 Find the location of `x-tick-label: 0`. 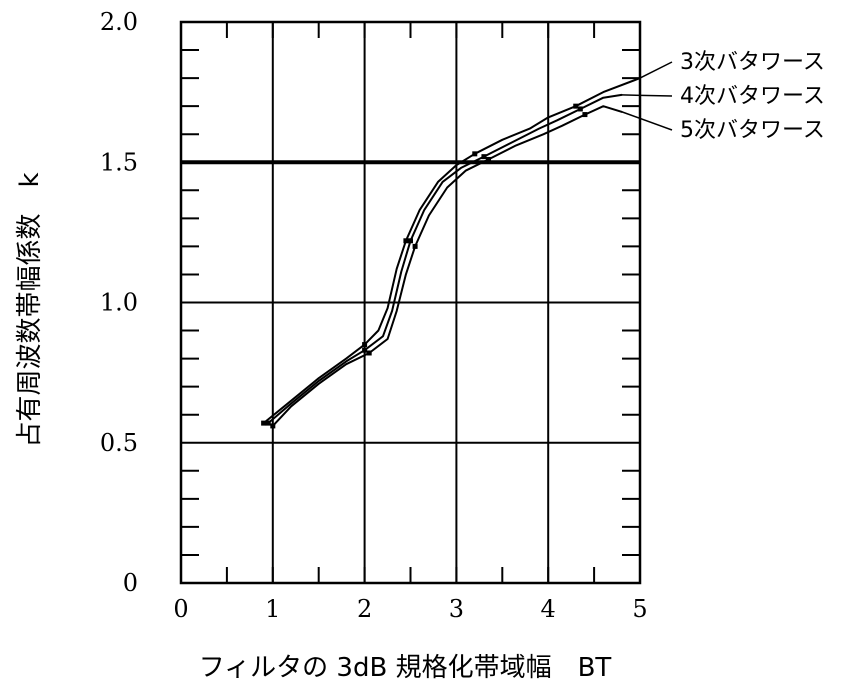

x-tick-label: 0 is located at coordinates (180, 609).